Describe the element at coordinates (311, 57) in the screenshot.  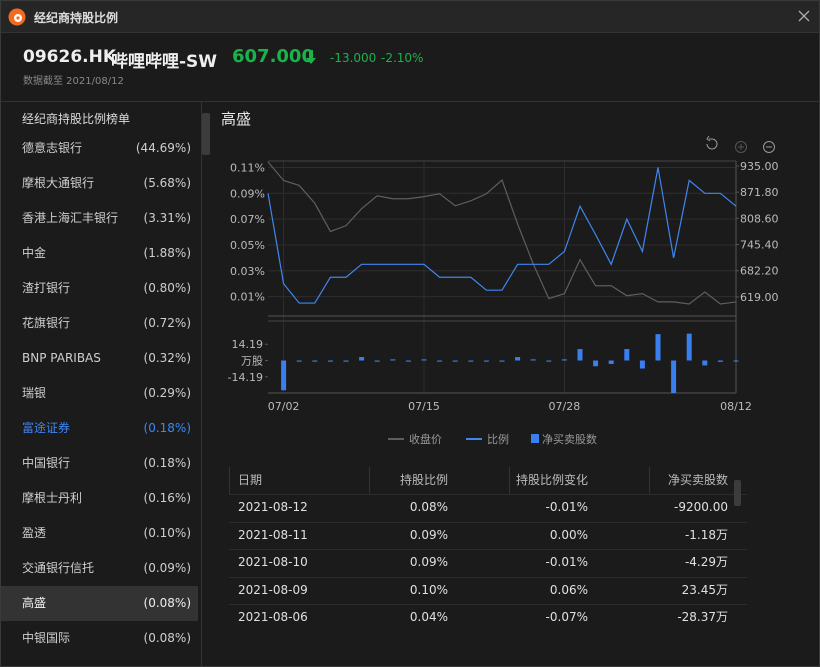
I see `down-arrow` at that location.